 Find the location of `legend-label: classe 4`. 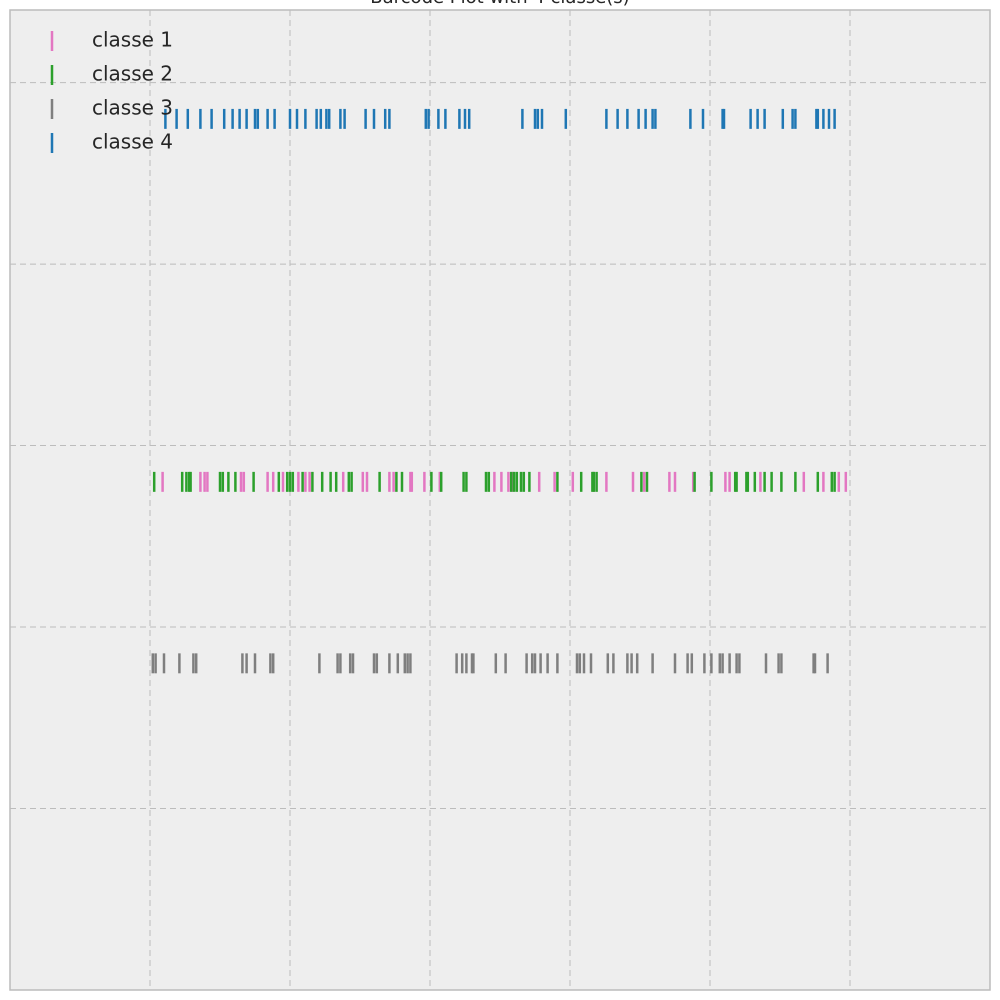

legend-label: classe 4 is located at coordinates (132, 142).